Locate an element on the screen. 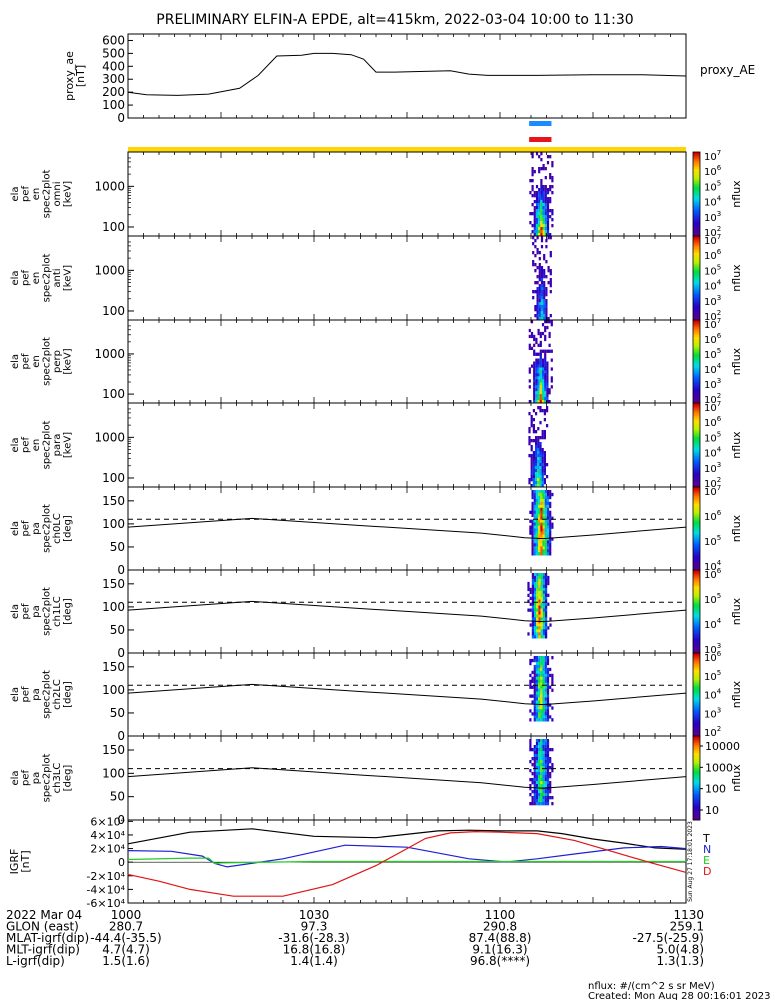  spectrogram-cells is located at coordinates (541, 194).